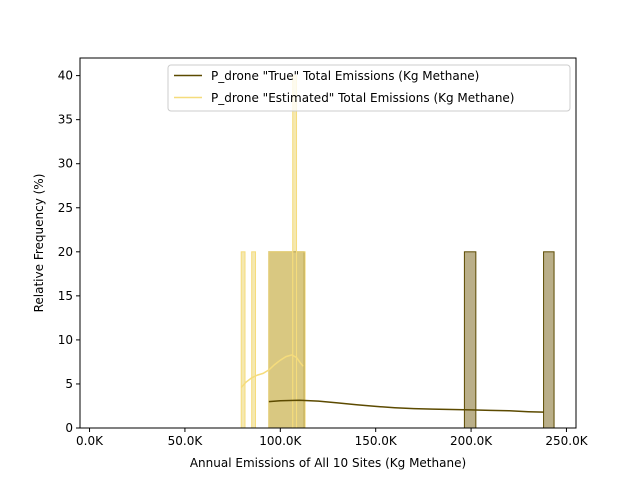  What do you see at coordinates (471, 441) in the screenshot?
I see `x-tick-label-4: 200.0K` at bounding box center [471, 441].